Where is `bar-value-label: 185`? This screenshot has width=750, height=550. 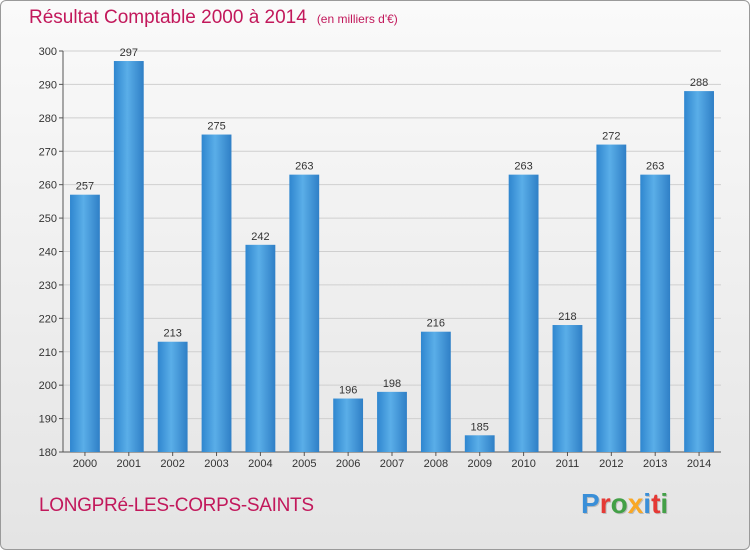 bar-value-label: 185 is located at coordinates (480, 427).